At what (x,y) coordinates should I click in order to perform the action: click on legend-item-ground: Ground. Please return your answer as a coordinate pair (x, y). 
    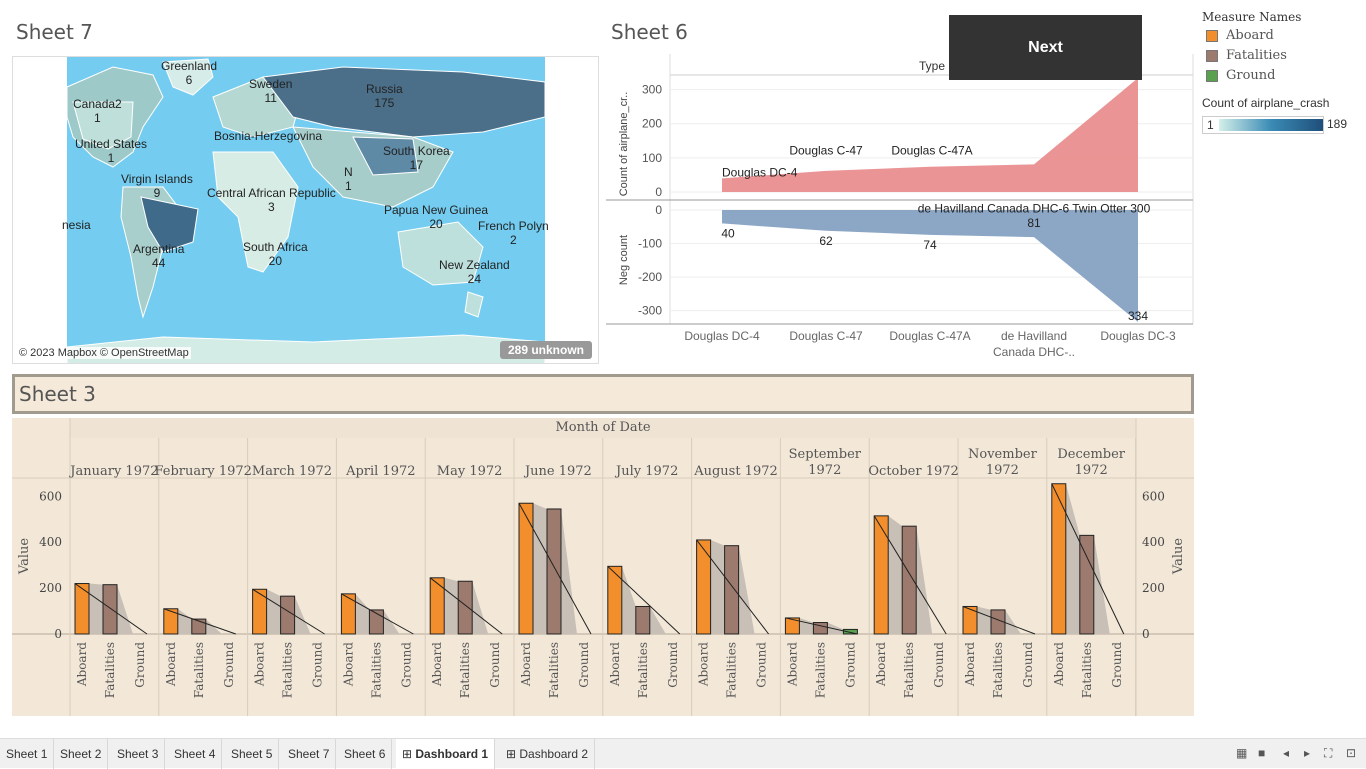
    Looking at the image, I should click on (1241, 75).